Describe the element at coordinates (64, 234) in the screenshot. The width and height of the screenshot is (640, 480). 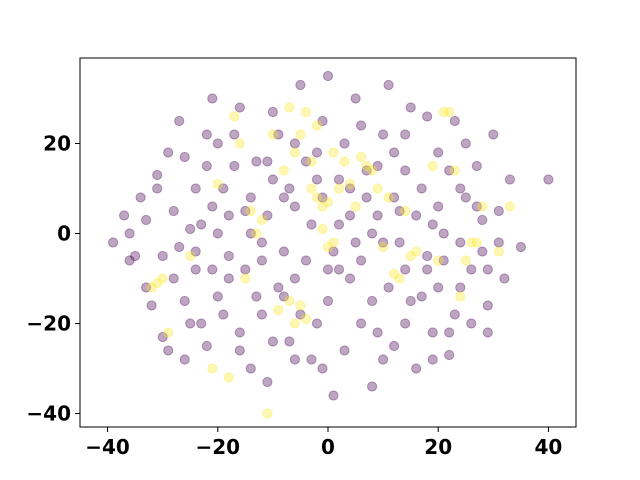
I see `y-tick-label: 0` at that location.